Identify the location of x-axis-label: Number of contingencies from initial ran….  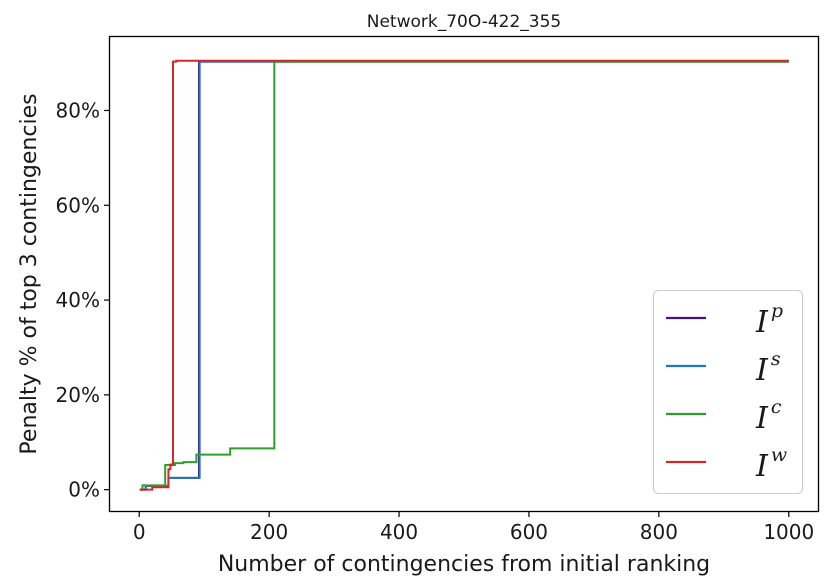
(464, 564).